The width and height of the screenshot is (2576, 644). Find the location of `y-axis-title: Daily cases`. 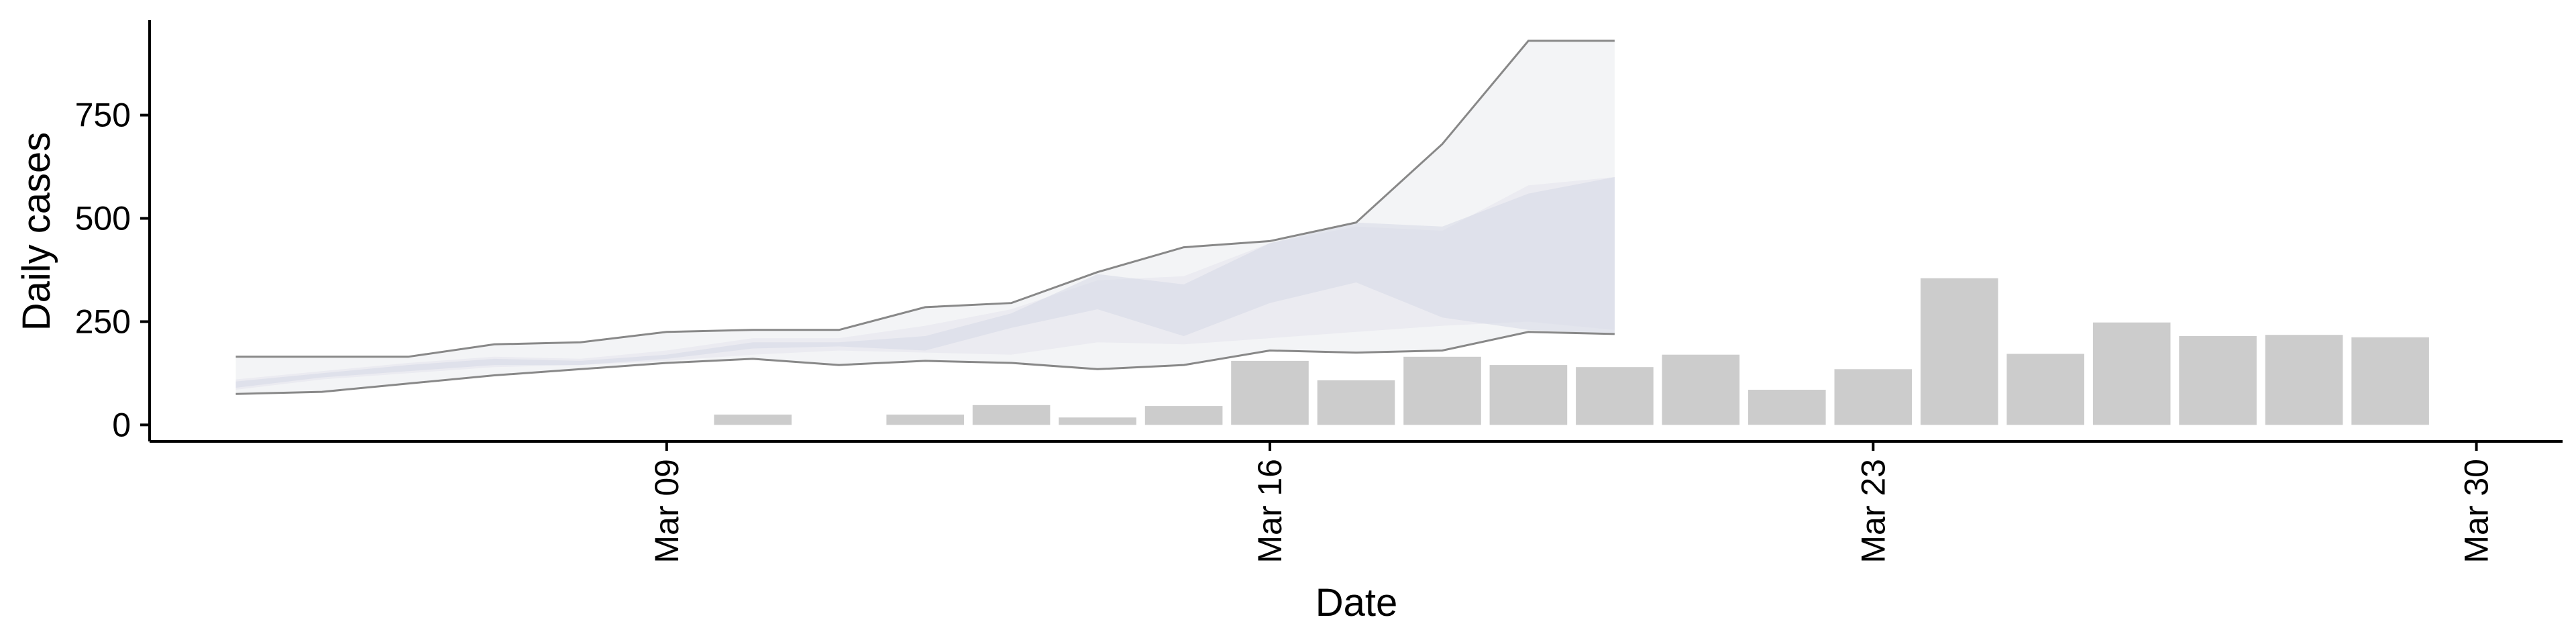

y-axis-title: Daily cases is located at coordinates (36, 231).